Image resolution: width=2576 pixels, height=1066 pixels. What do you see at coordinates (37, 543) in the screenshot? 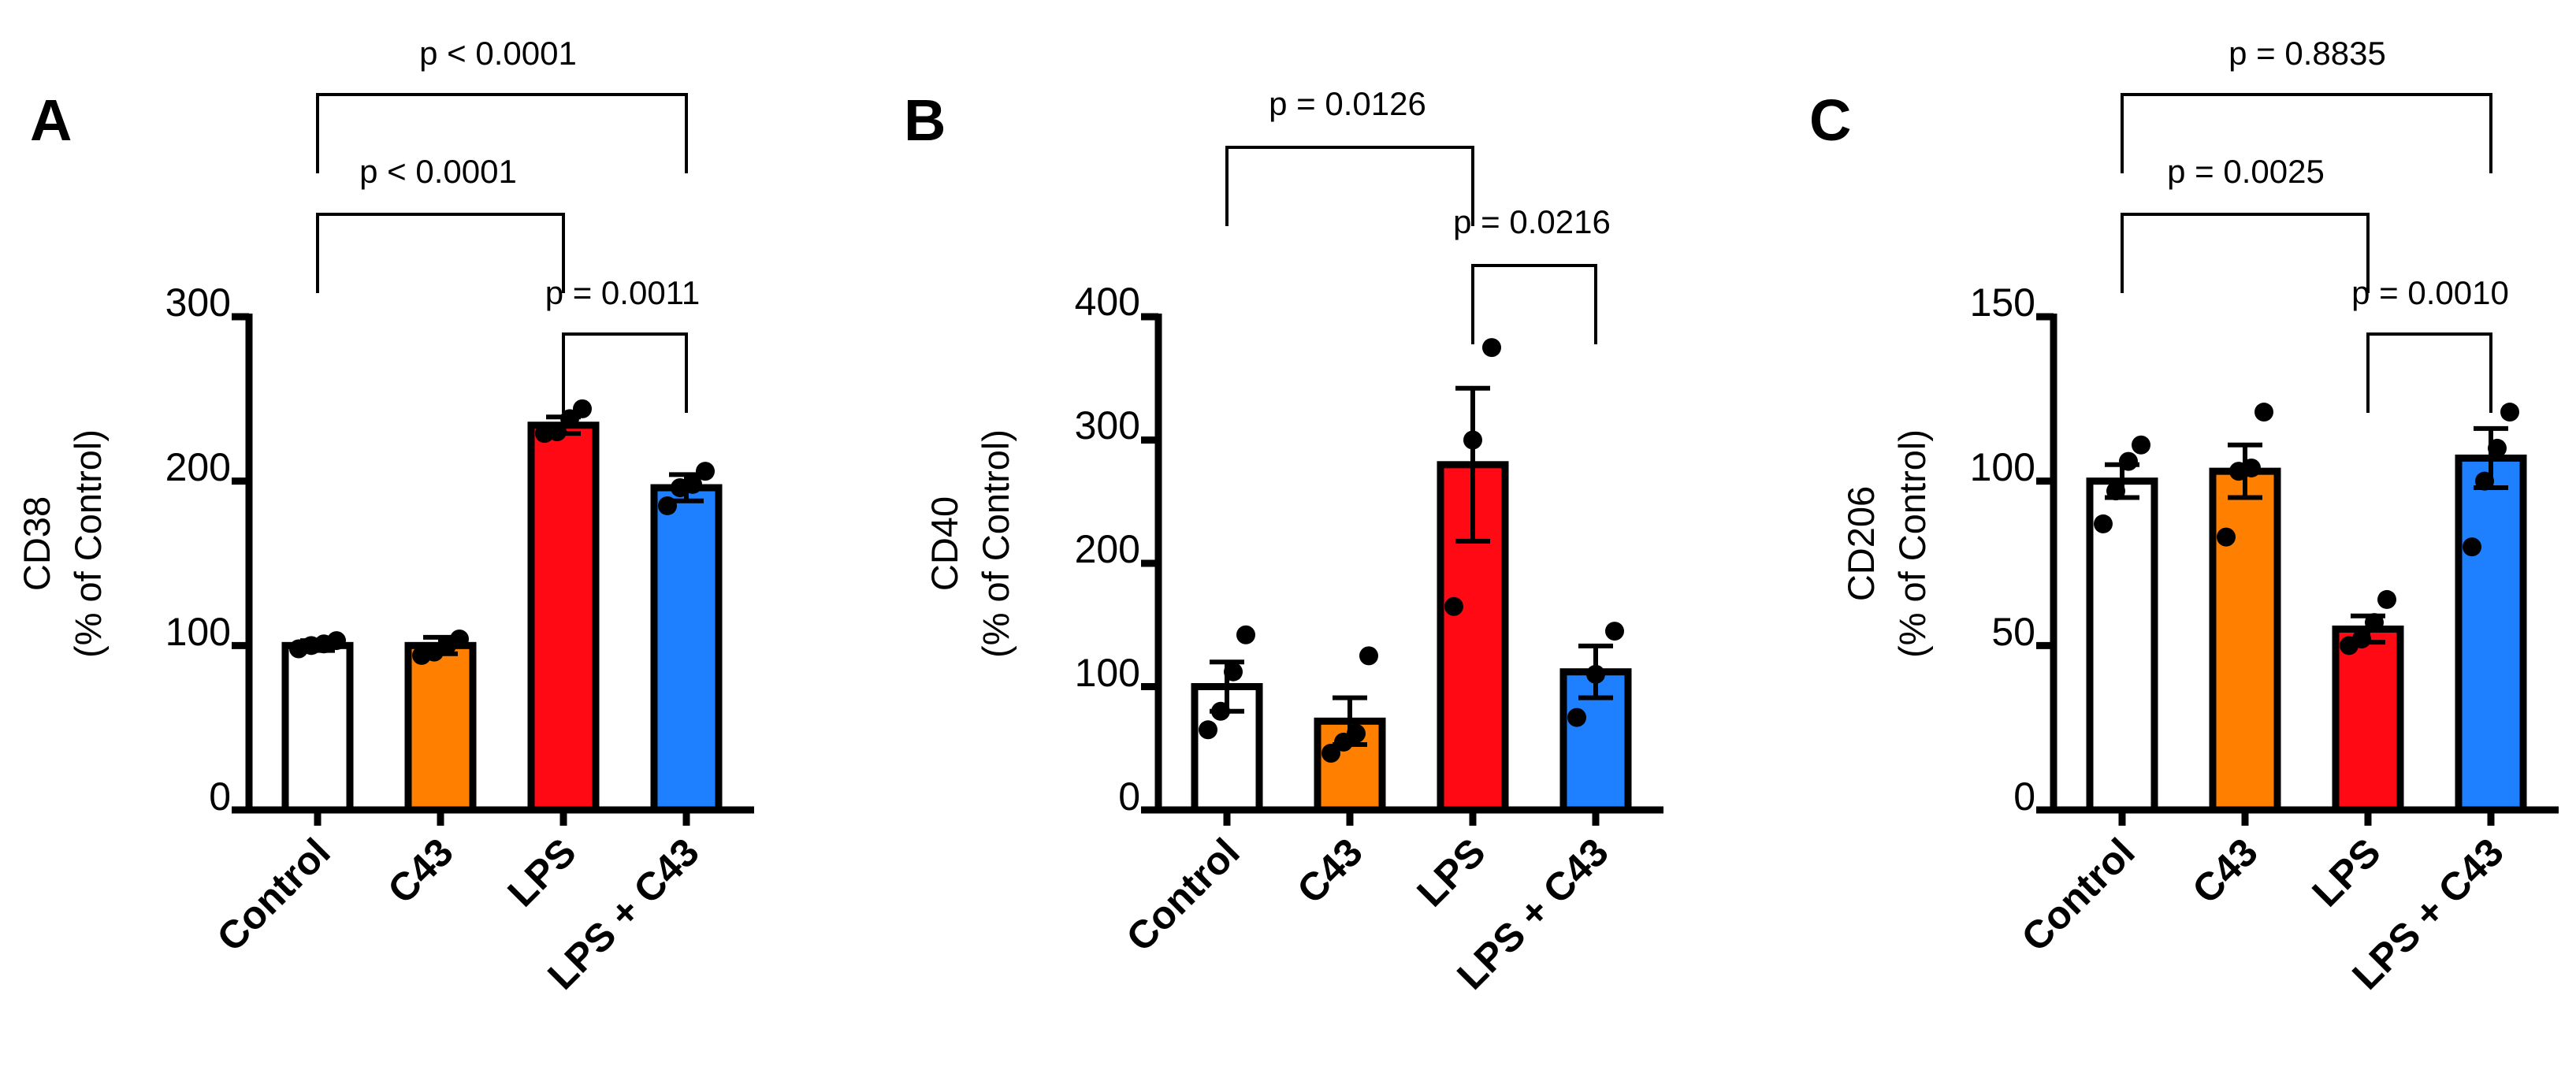
I see `panel-a-ylabel: CD38` at bounding box center [37, 543].